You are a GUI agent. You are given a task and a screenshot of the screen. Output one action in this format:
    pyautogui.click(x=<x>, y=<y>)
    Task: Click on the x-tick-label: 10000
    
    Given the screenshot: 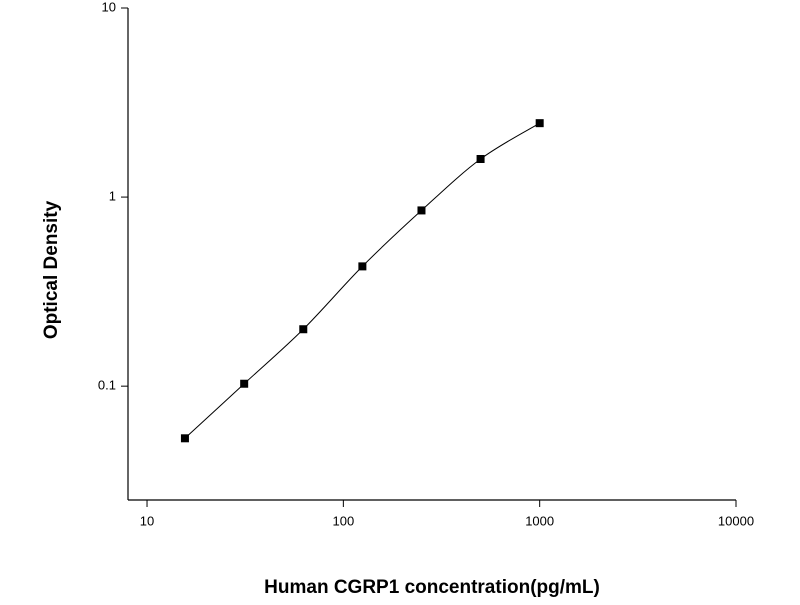 What is the action you would take?
    pyautogui.click(x=736, y=520)
    